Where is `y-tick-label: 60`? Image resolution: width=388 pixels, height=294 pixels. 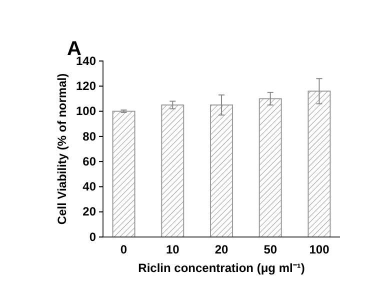 y-tick-label: 60 is located at coordinates (89, 161).